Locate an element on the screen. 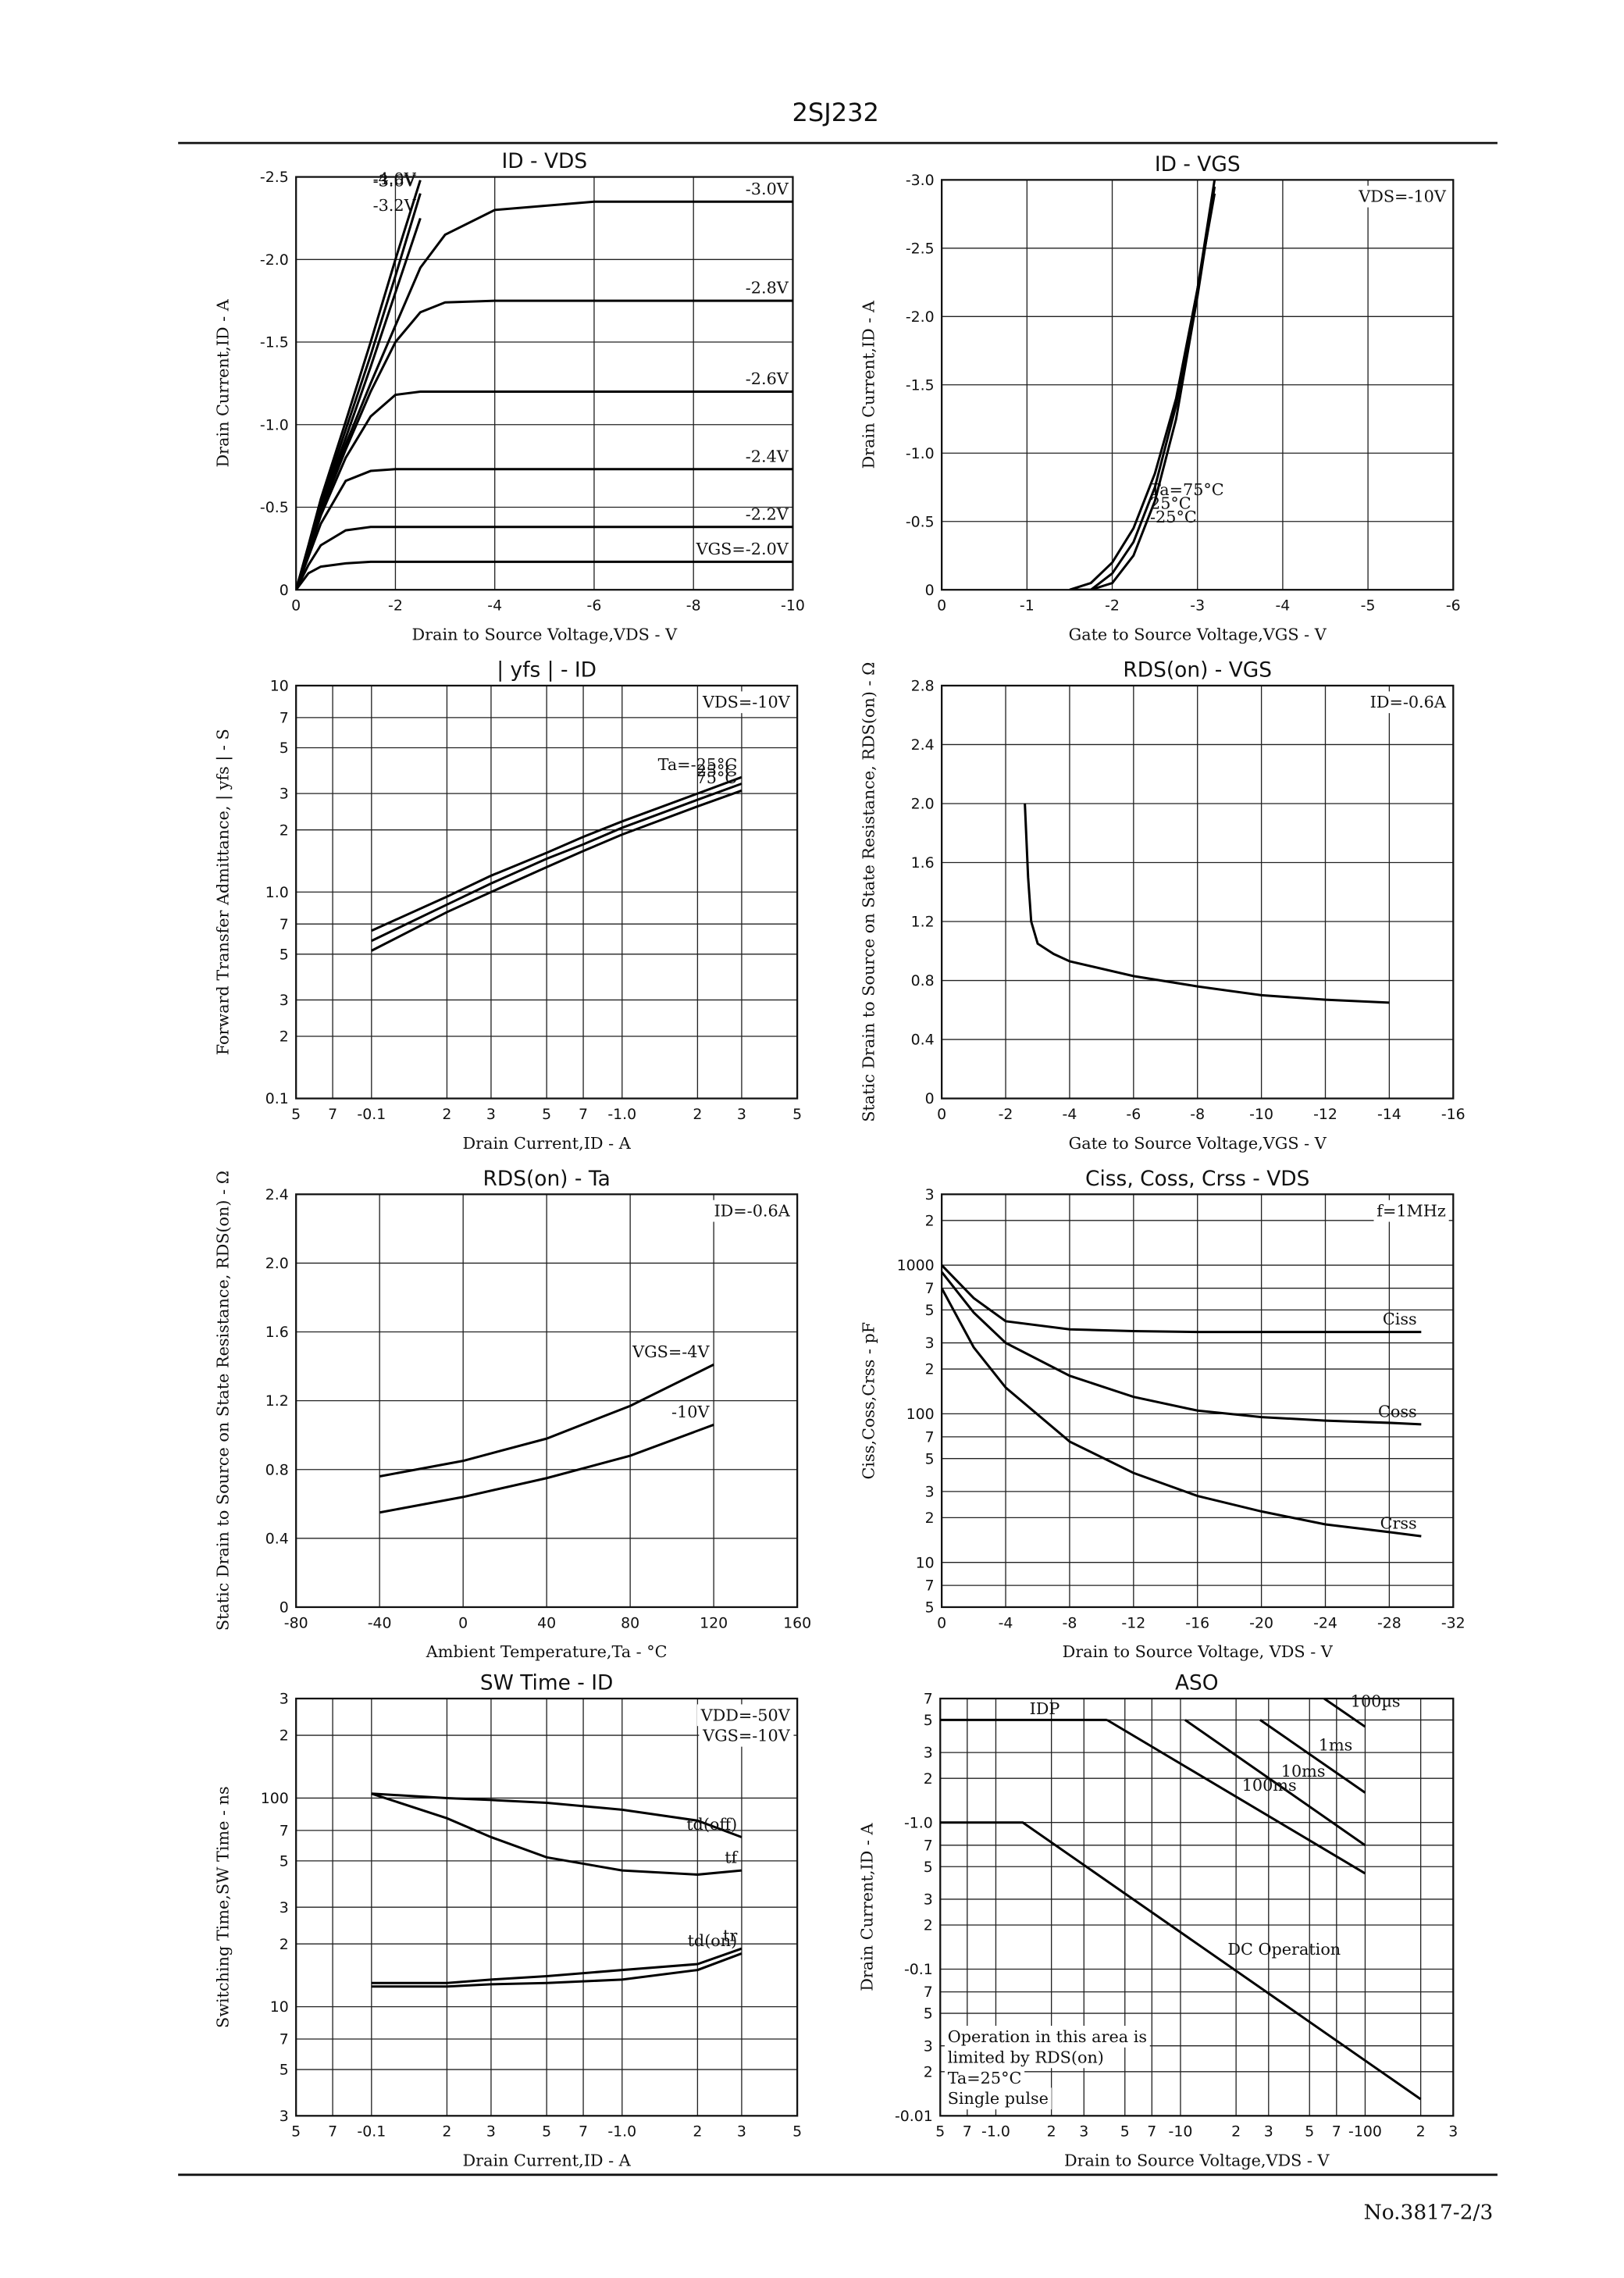 The height and width of the screenshot is (2278, 1624). series-label: -10V is located at coordinates (690, 1412).